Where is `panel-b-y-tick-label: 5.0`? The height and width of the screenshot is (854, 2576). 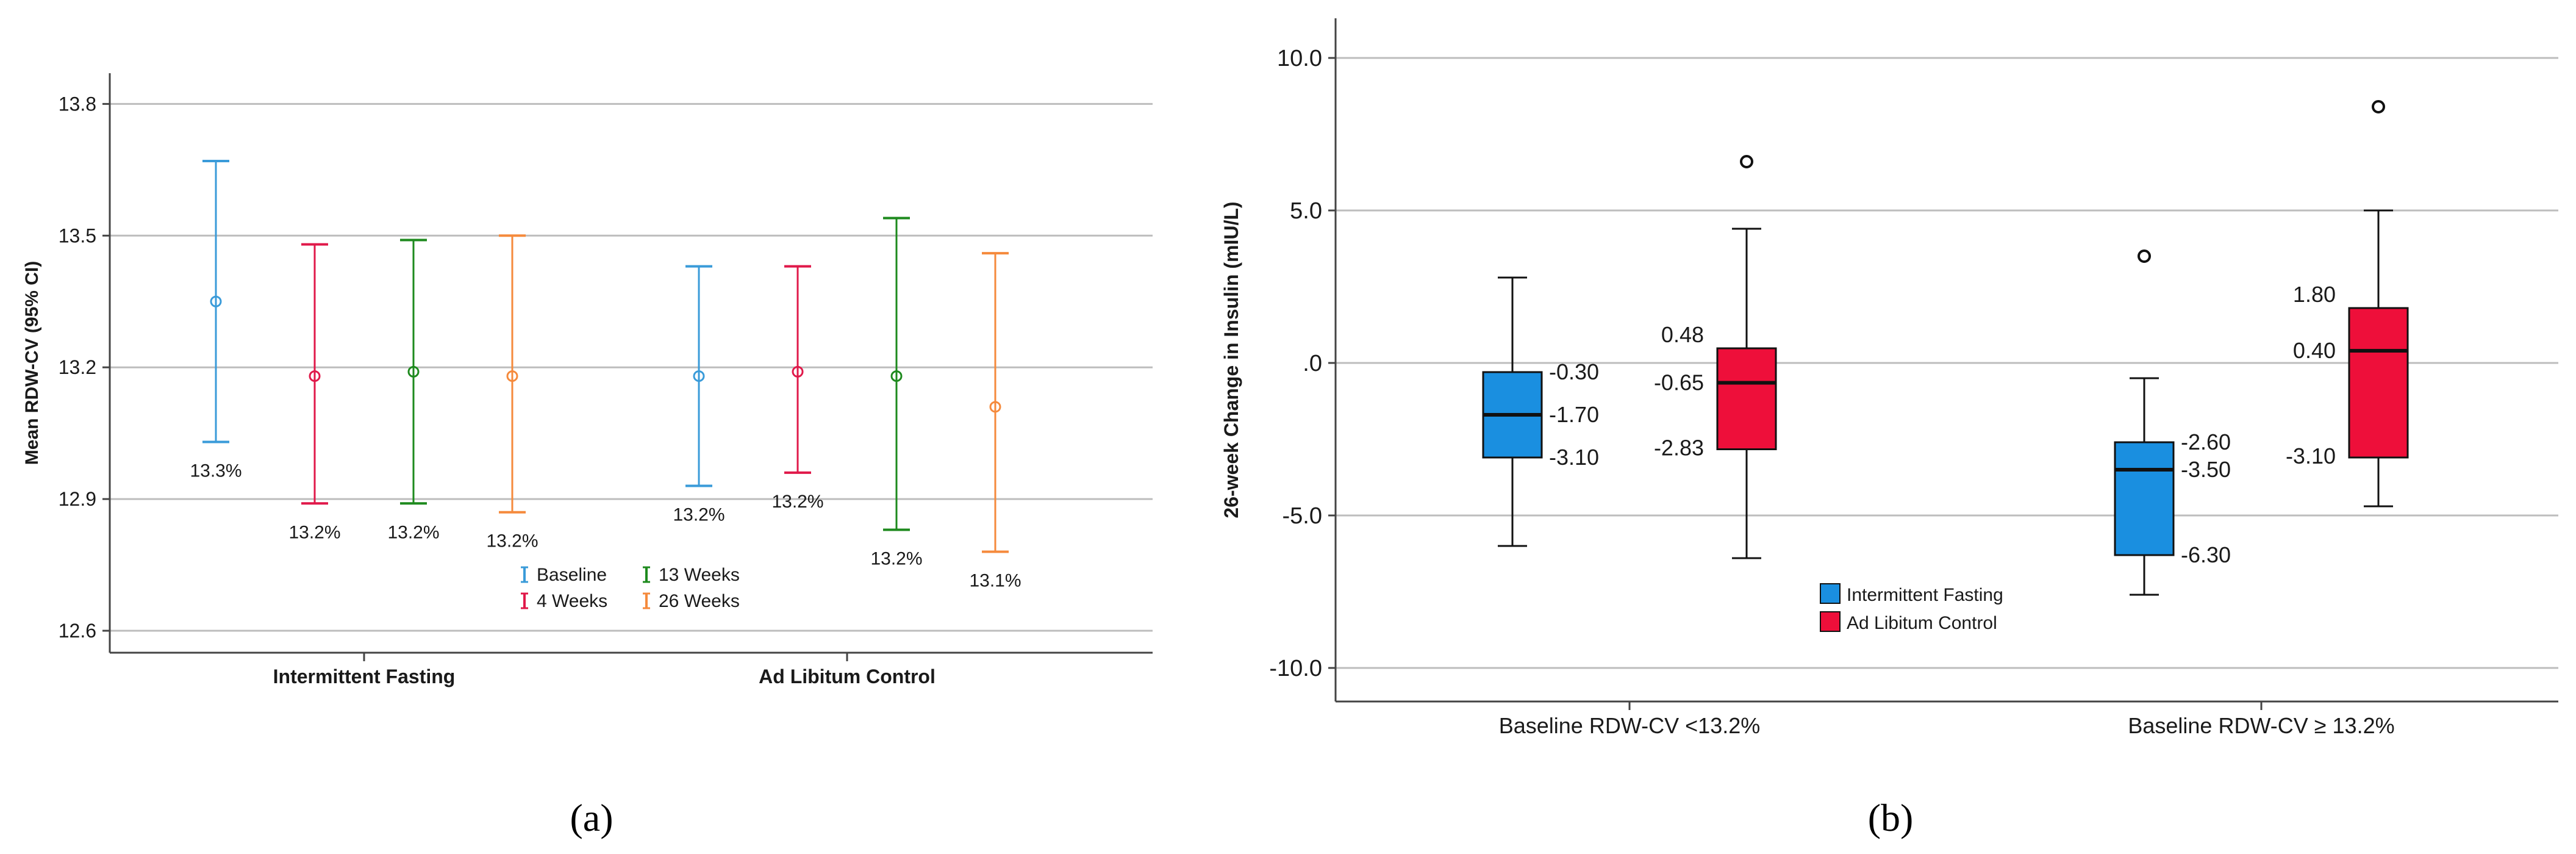 panel-b-y-tick-label: 5.0 is located at coordinates (1306, 211).